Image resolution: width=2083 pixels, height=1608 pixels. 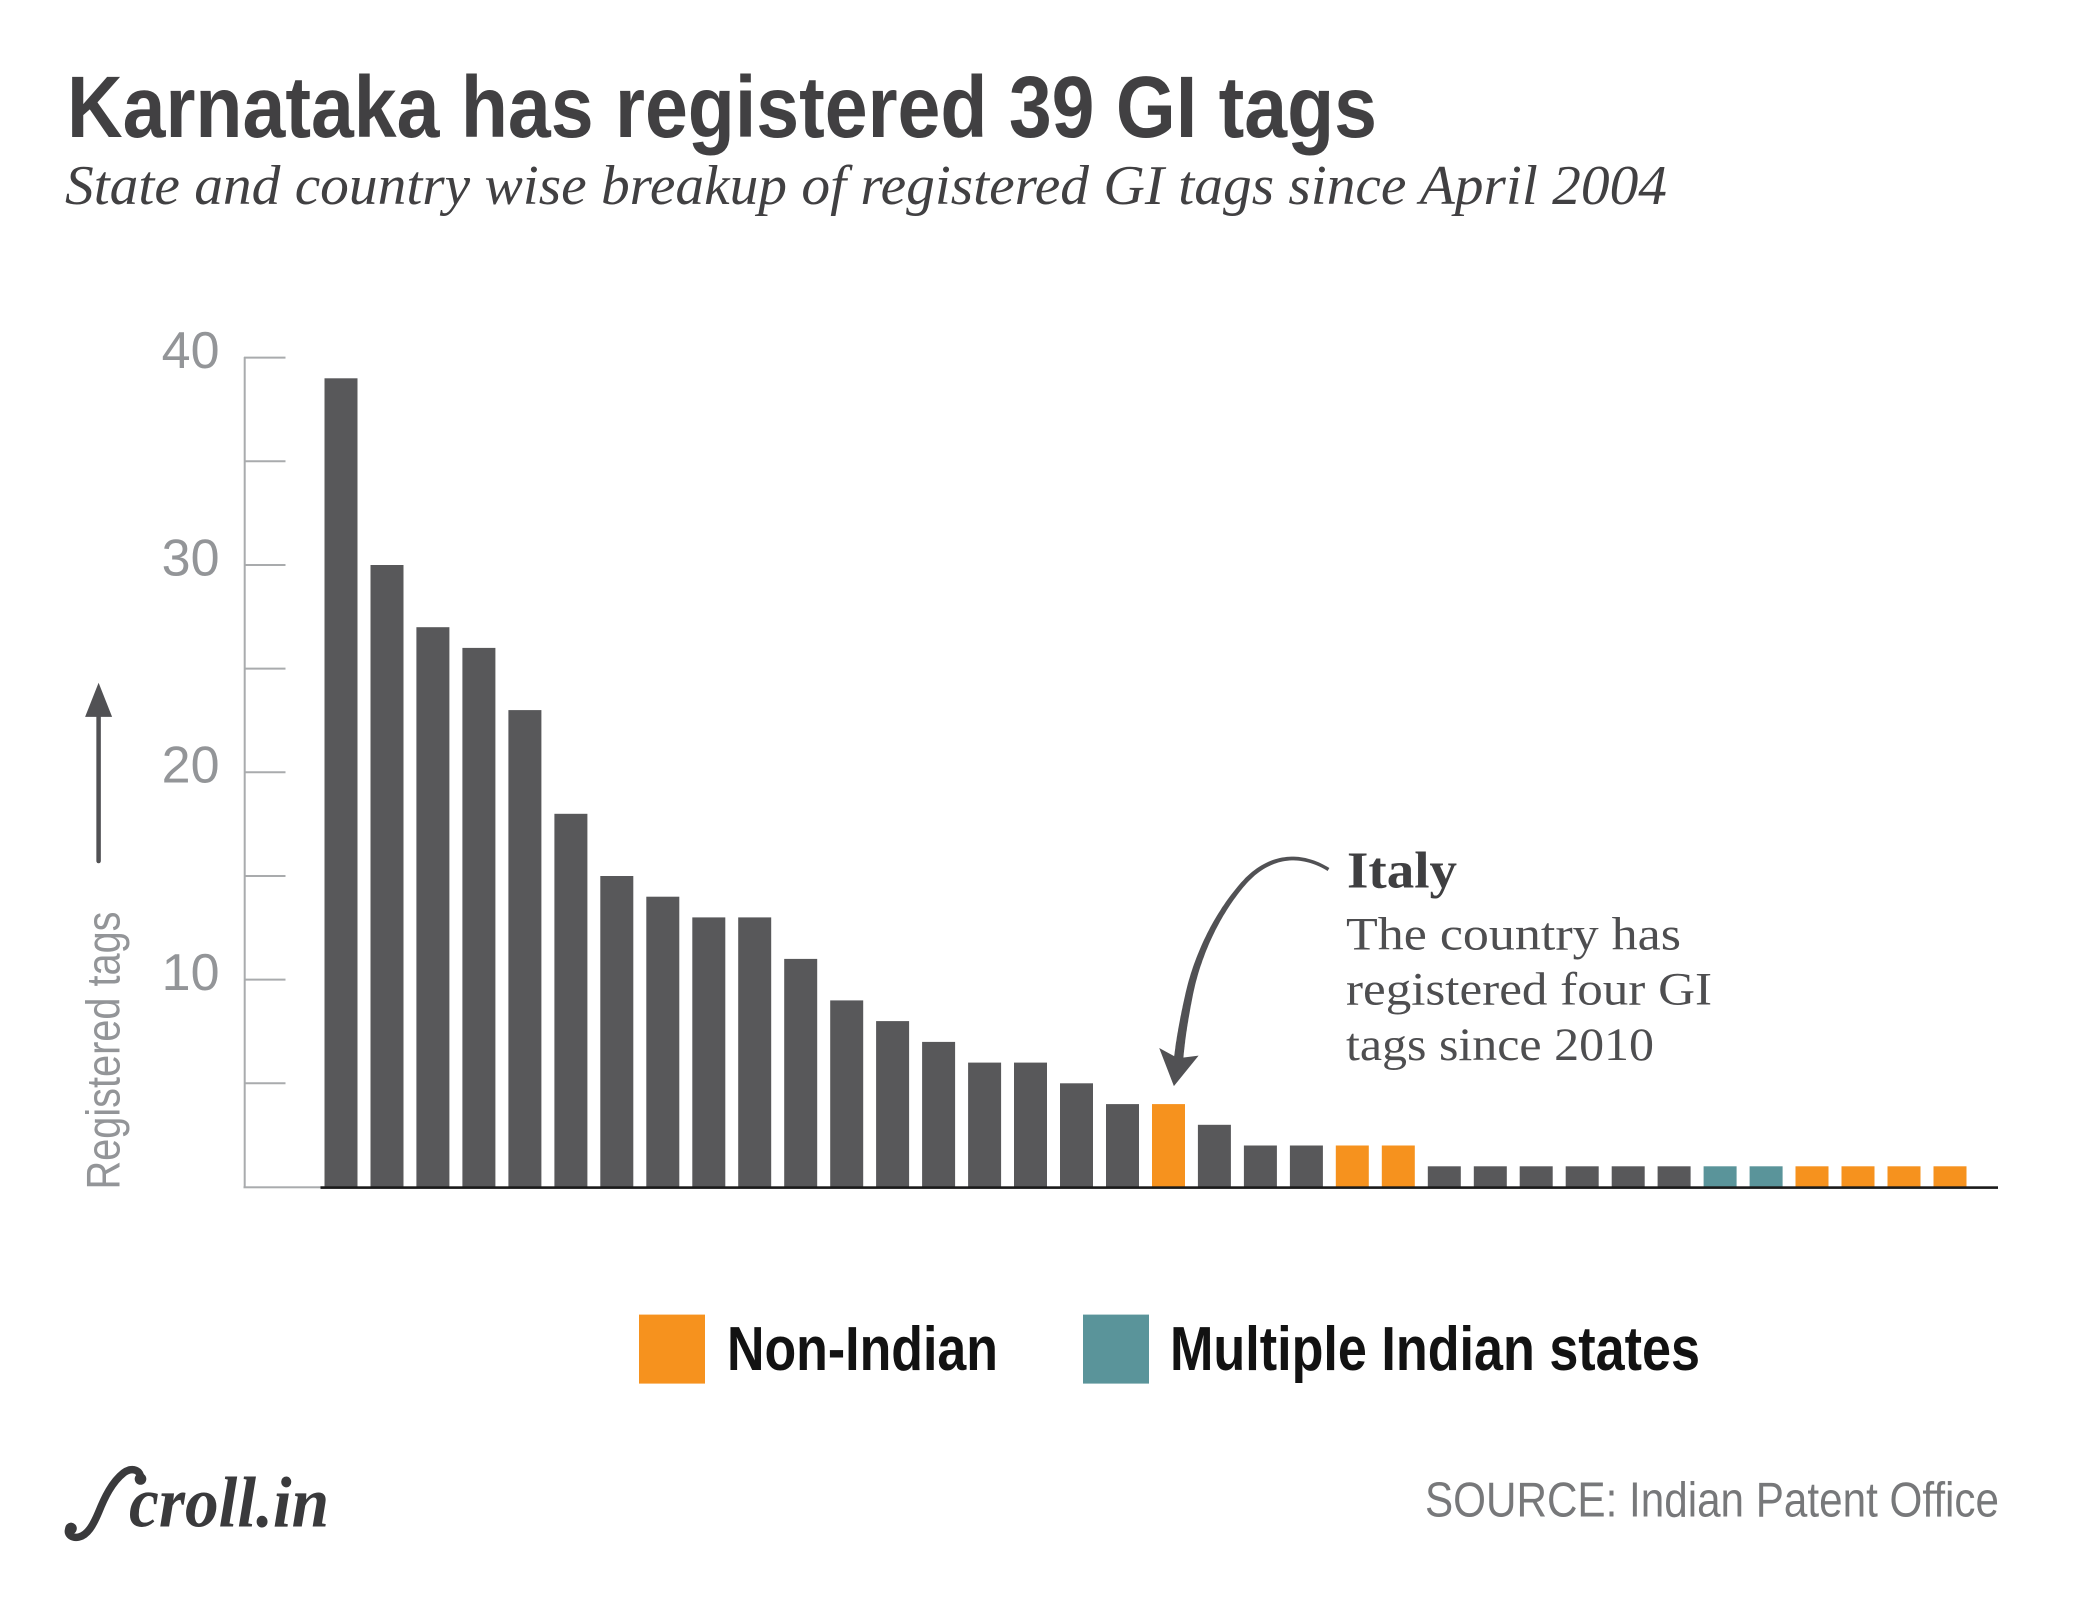 What do you see at coordinates (191, 766) in the screenshot?
I see `svg-text: 20` at bounding box center [191, 766].